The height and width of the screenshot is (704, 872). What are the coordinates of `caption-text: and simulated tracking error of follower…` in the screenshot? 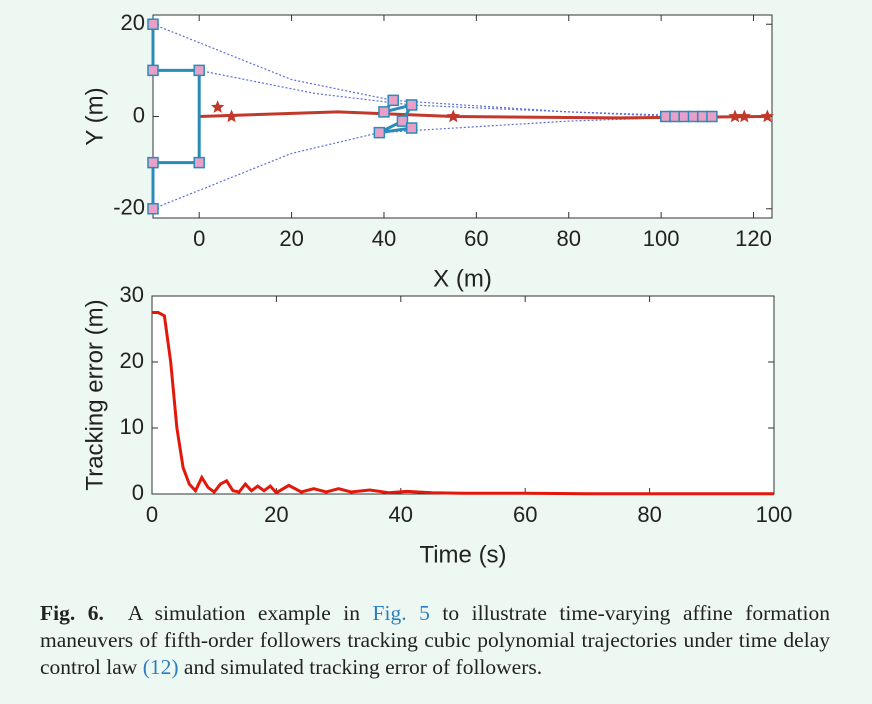 It's located at (363, 667).